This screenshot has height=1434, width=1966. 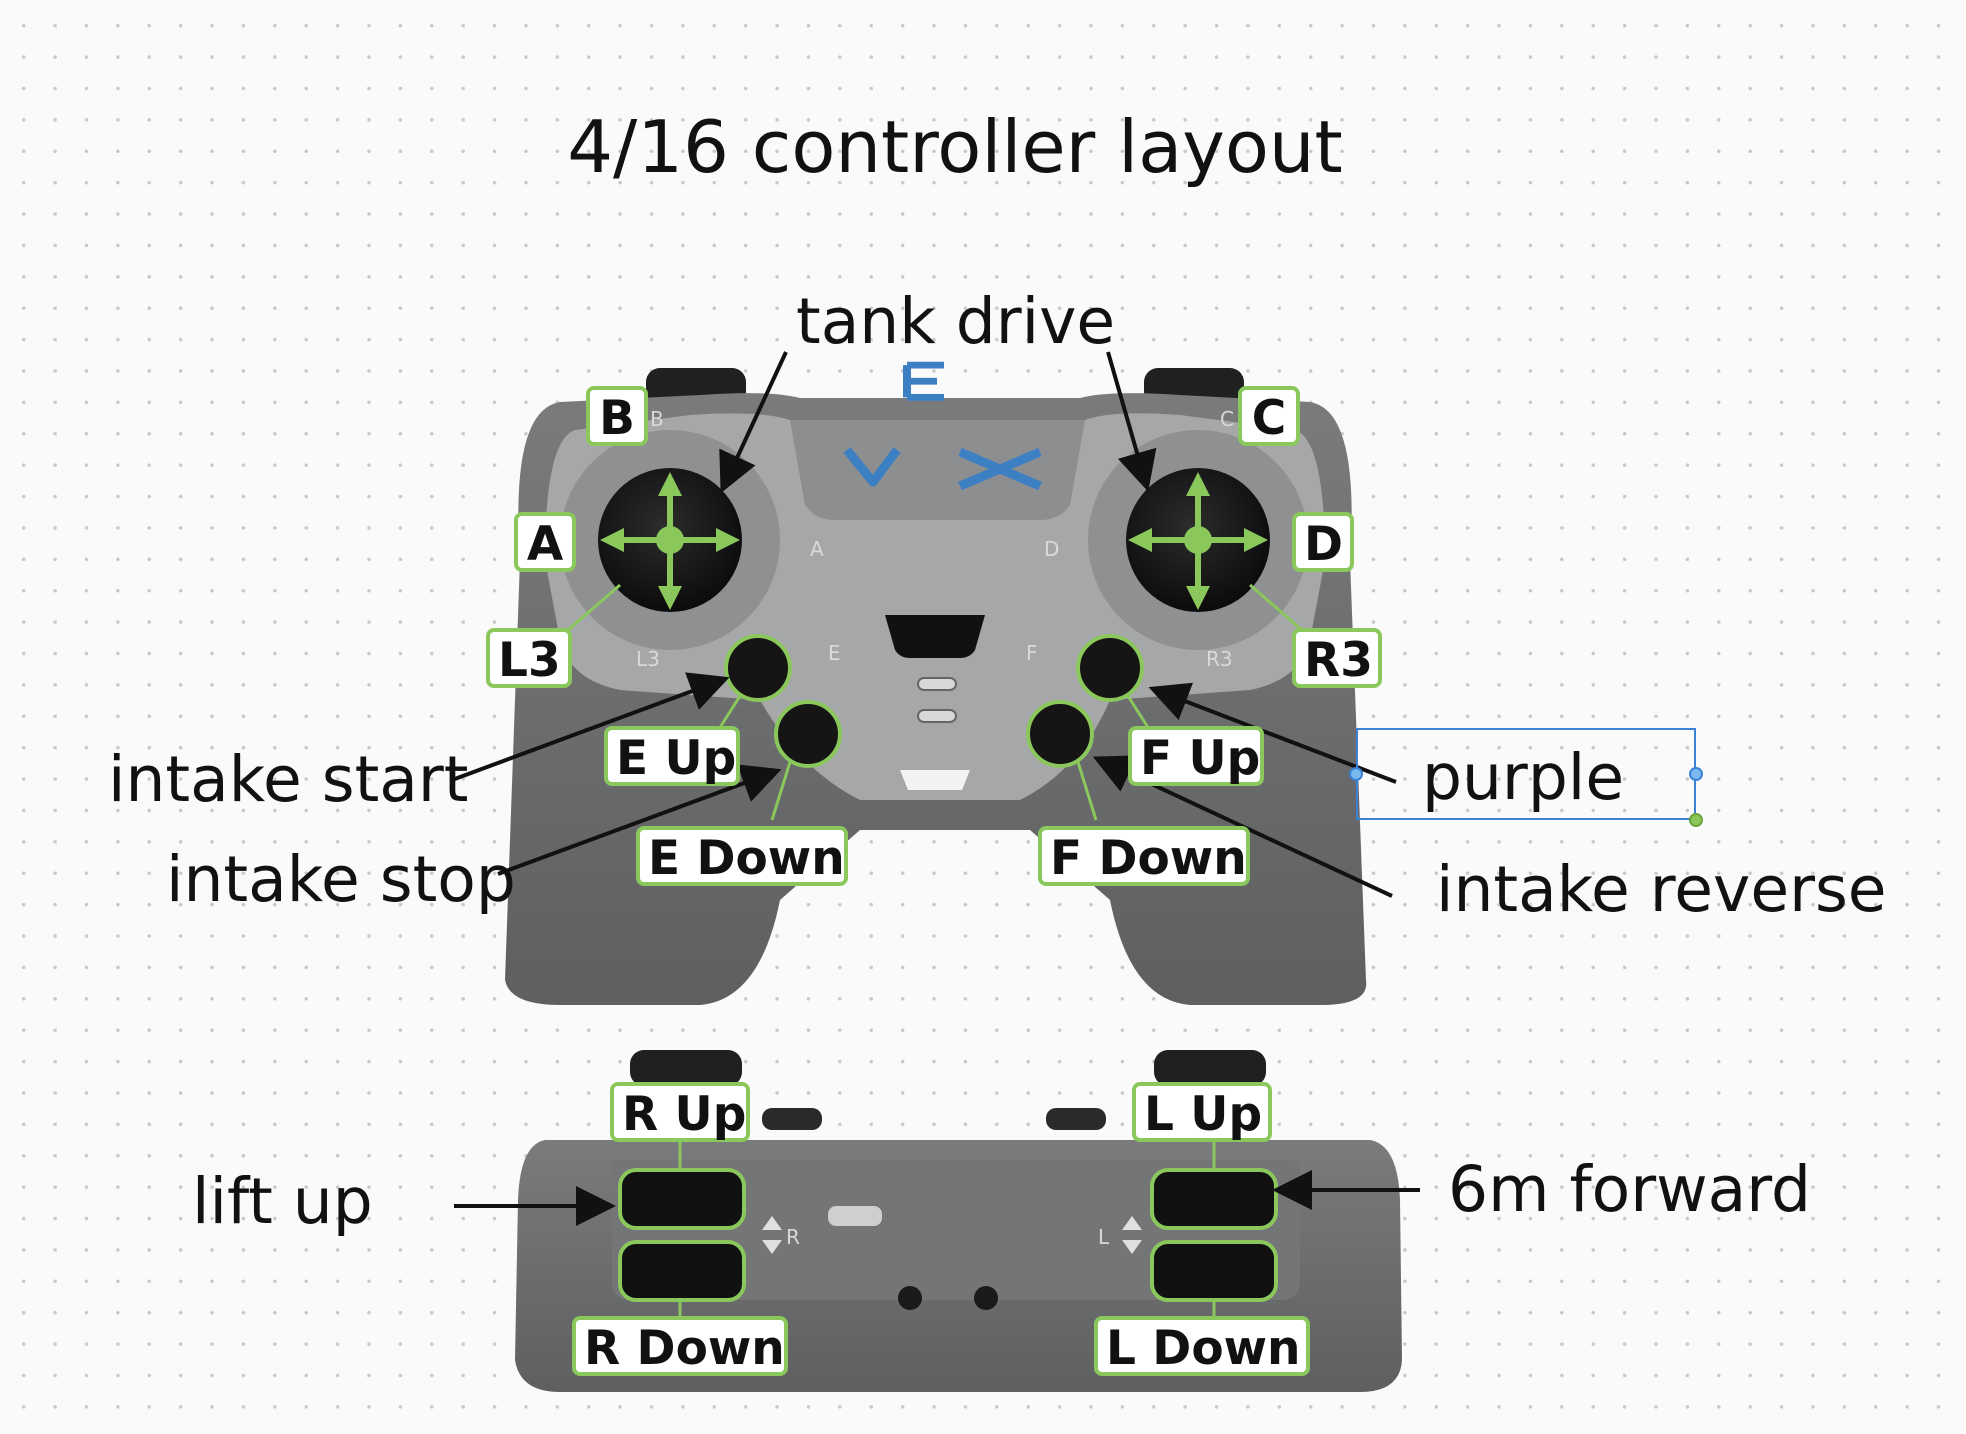 What do you see at coordinates (590, 727) in the screenshot?
I see `intake-start-arrow` at bounding box center [590, 727].